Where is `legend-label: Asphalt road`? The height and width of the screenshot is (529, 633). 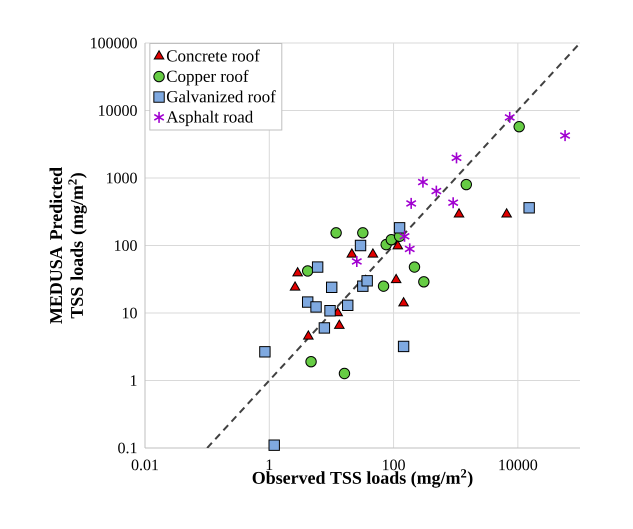
legend-label: Asphalt road is located at coordinates (210, 118).